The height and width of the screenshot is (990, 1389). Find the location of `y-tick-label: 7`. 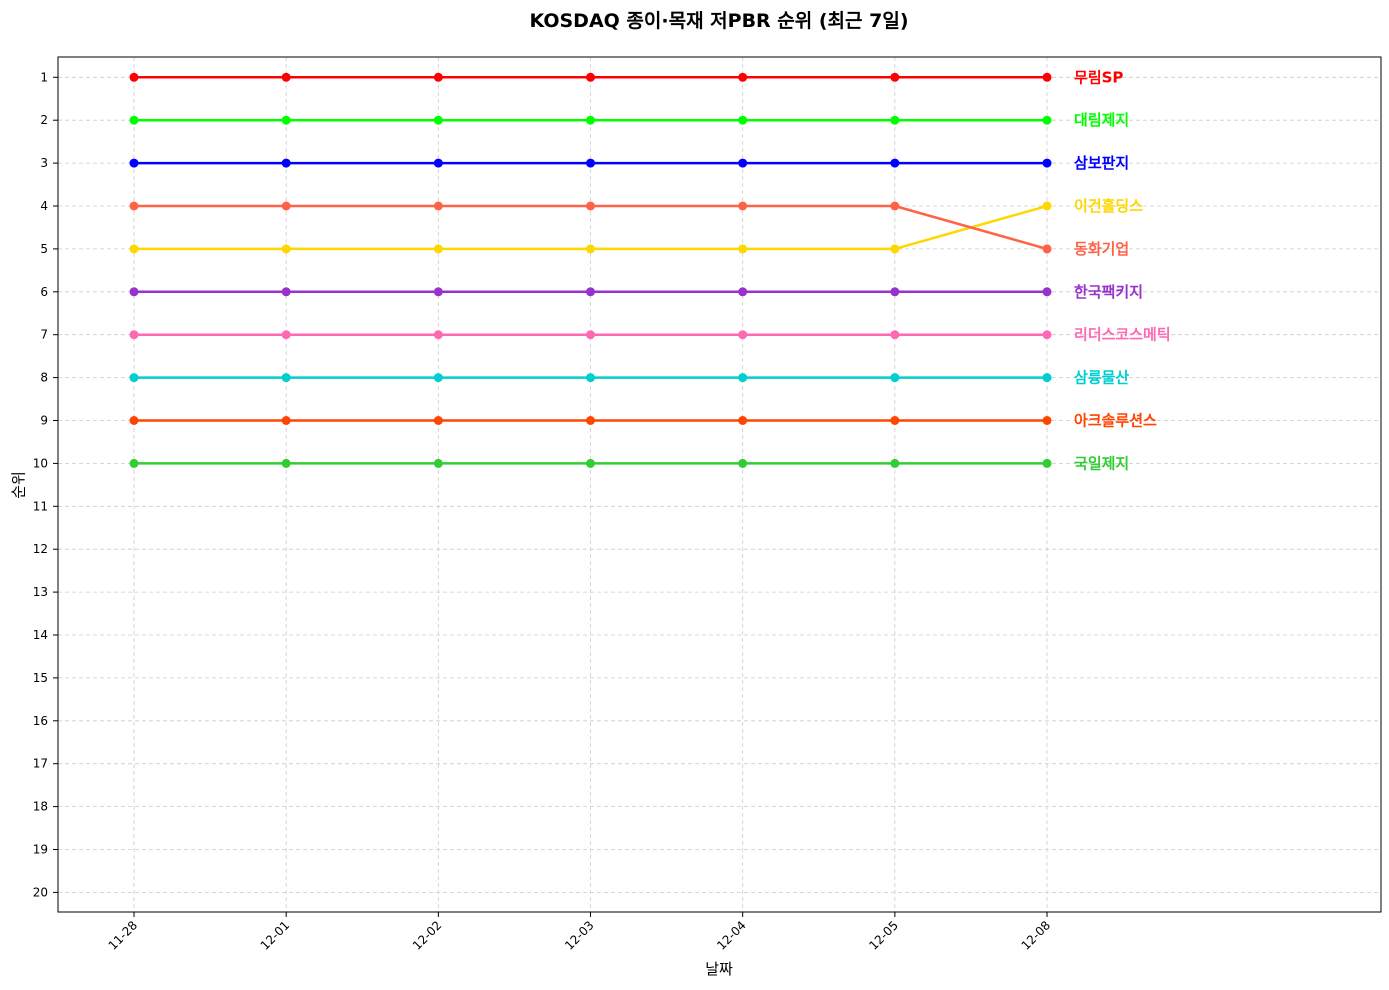

y-tick-label: 7 is located at coordinates (44, 335).